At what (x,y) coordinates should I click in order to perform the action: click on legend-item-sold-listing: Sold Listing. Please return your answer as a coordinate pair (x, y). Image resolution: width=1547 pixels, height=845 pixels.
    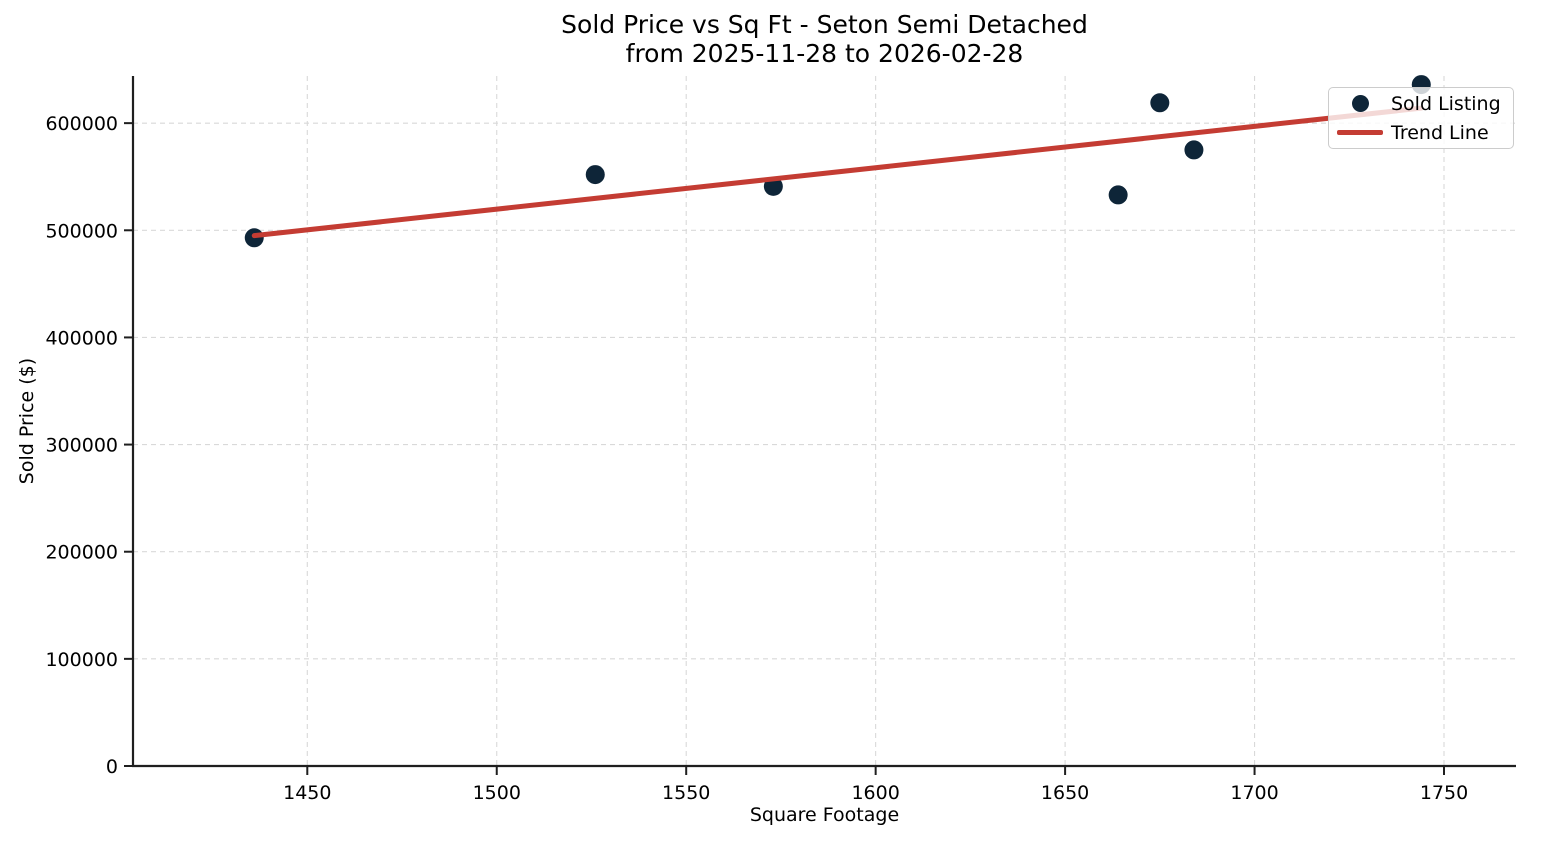
    Looking at the image, I should click on (1421, 104).